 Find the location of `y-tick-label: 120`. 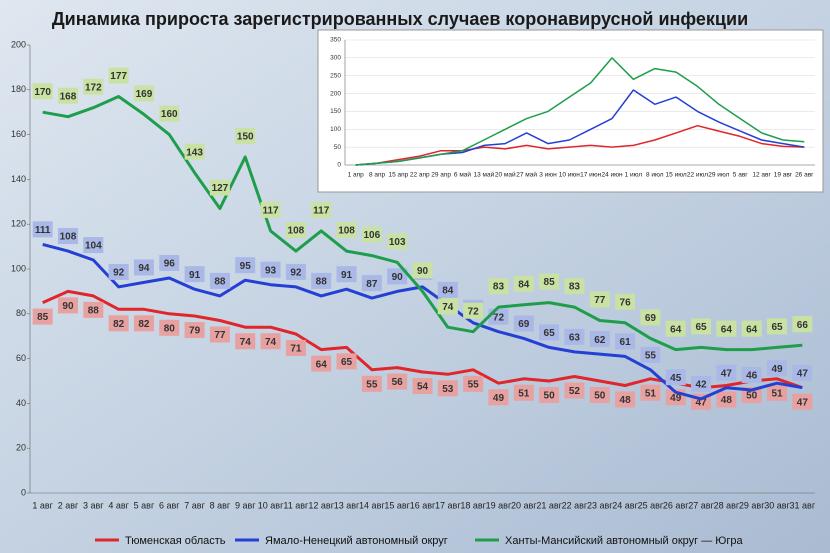

y-tick-label: 120 is located at coordinates (18, 224).